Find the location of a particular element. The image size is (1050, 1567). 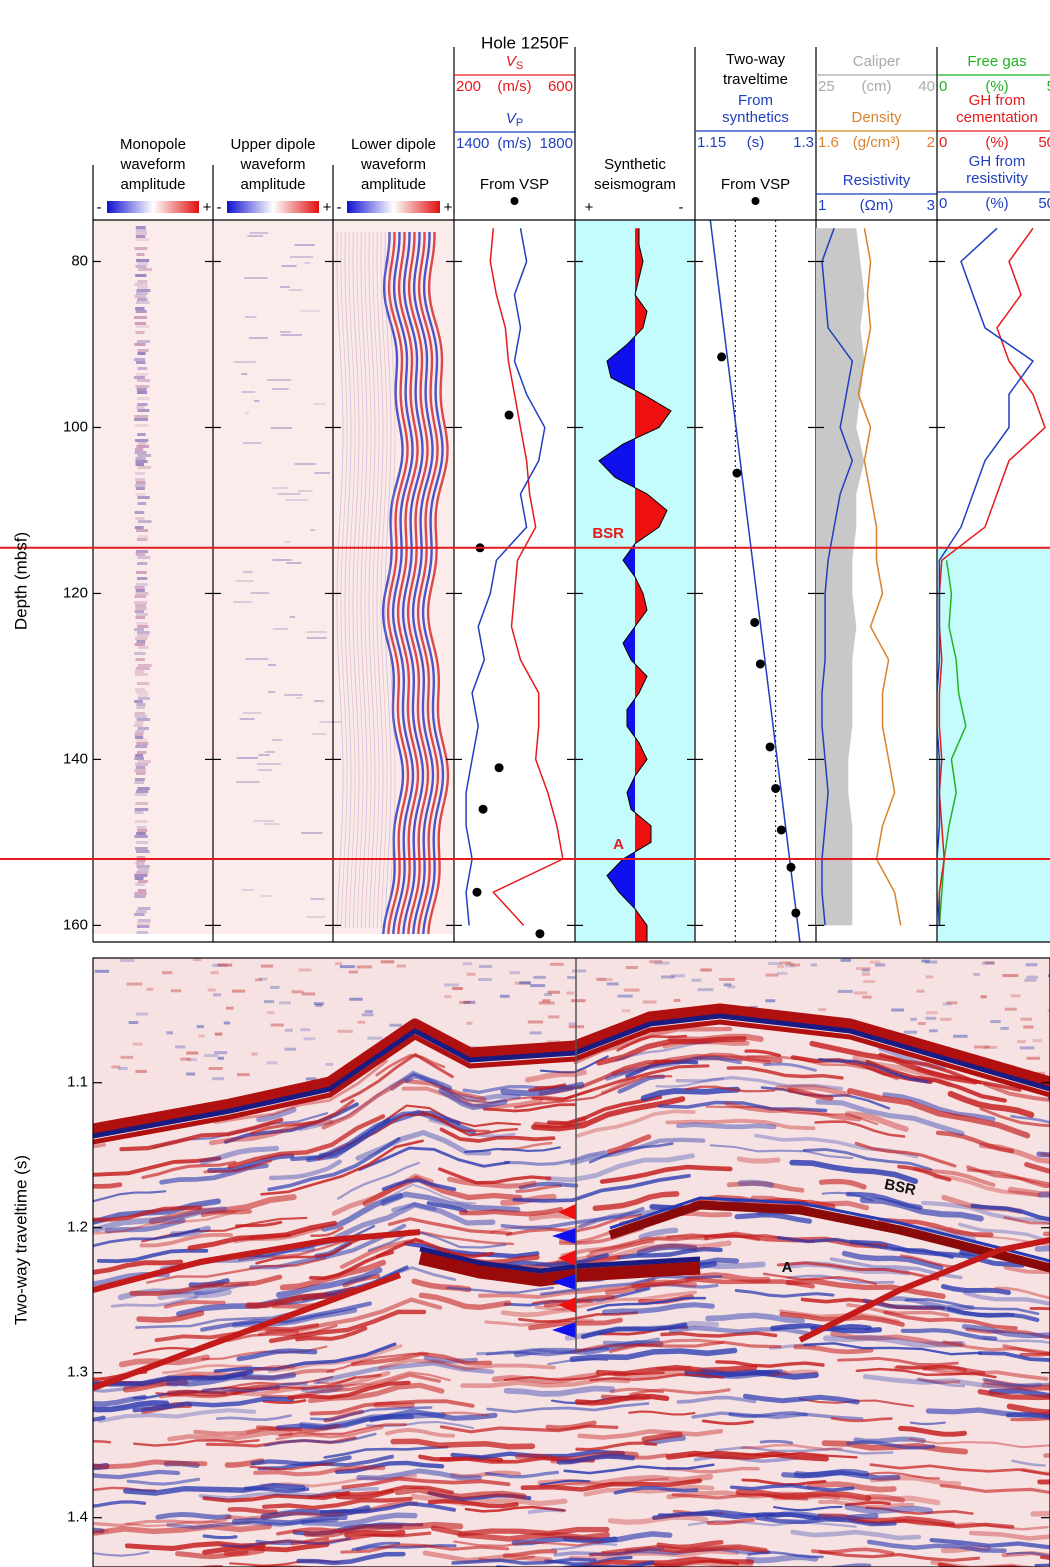

series-subscript: P is located at coordinates (519, 123).